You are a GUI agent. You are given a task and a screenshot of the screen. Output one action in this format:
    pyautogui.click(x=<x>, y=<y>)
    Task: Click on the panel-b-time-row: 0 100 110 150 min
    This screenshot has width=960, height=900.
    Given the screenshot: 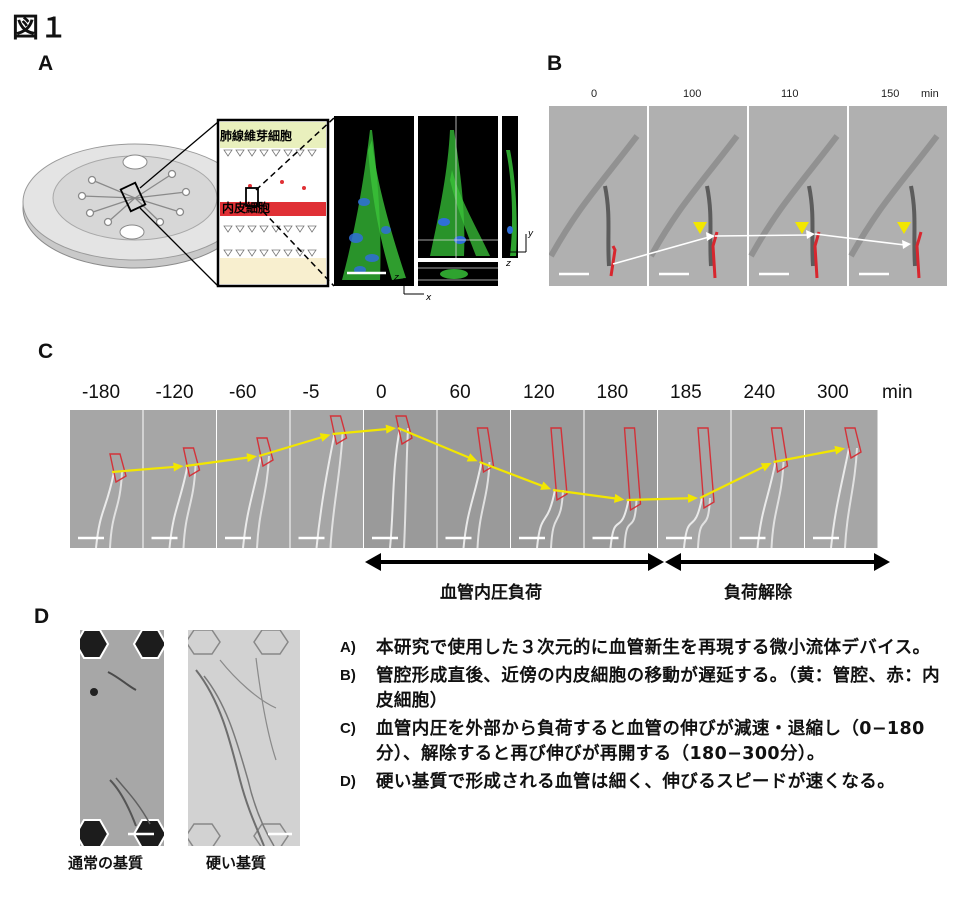 What is the action you would take?
    pyautogui.click(x=749, y=98)
    